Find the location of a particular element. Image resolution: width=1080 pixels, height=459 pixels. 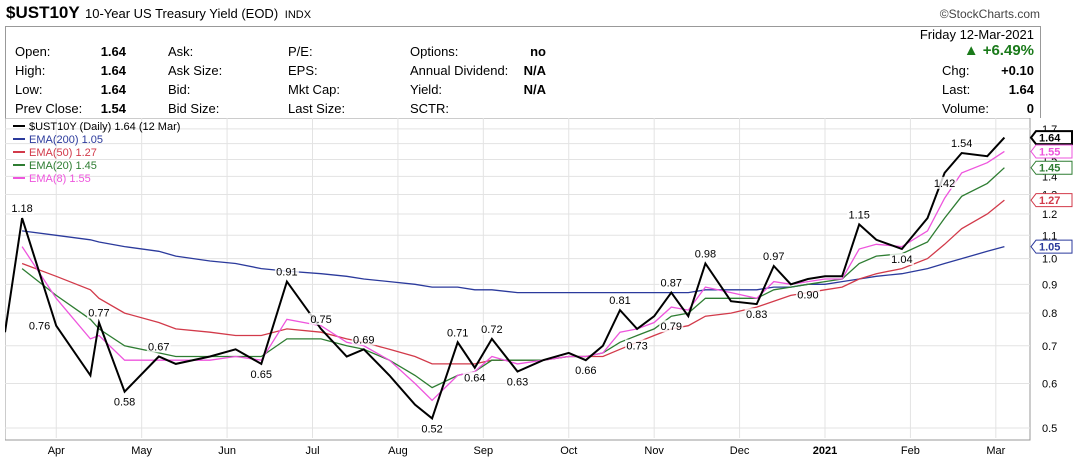

value-badge-label: 1.45 is located at coordinates (1049, 169).